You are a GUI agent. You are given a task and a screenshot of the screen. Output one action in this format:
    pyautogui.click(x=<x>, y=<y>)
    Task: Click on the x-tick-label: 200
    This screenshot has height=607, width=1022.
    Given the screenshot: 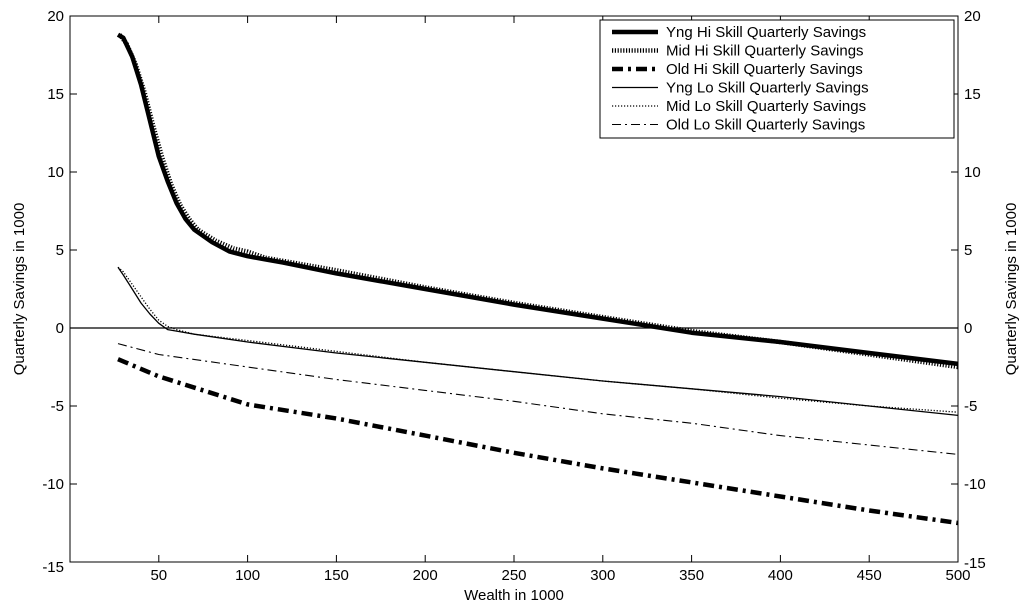 What is the action you would take?
    pyautogui.click(x=425, y=575)
    